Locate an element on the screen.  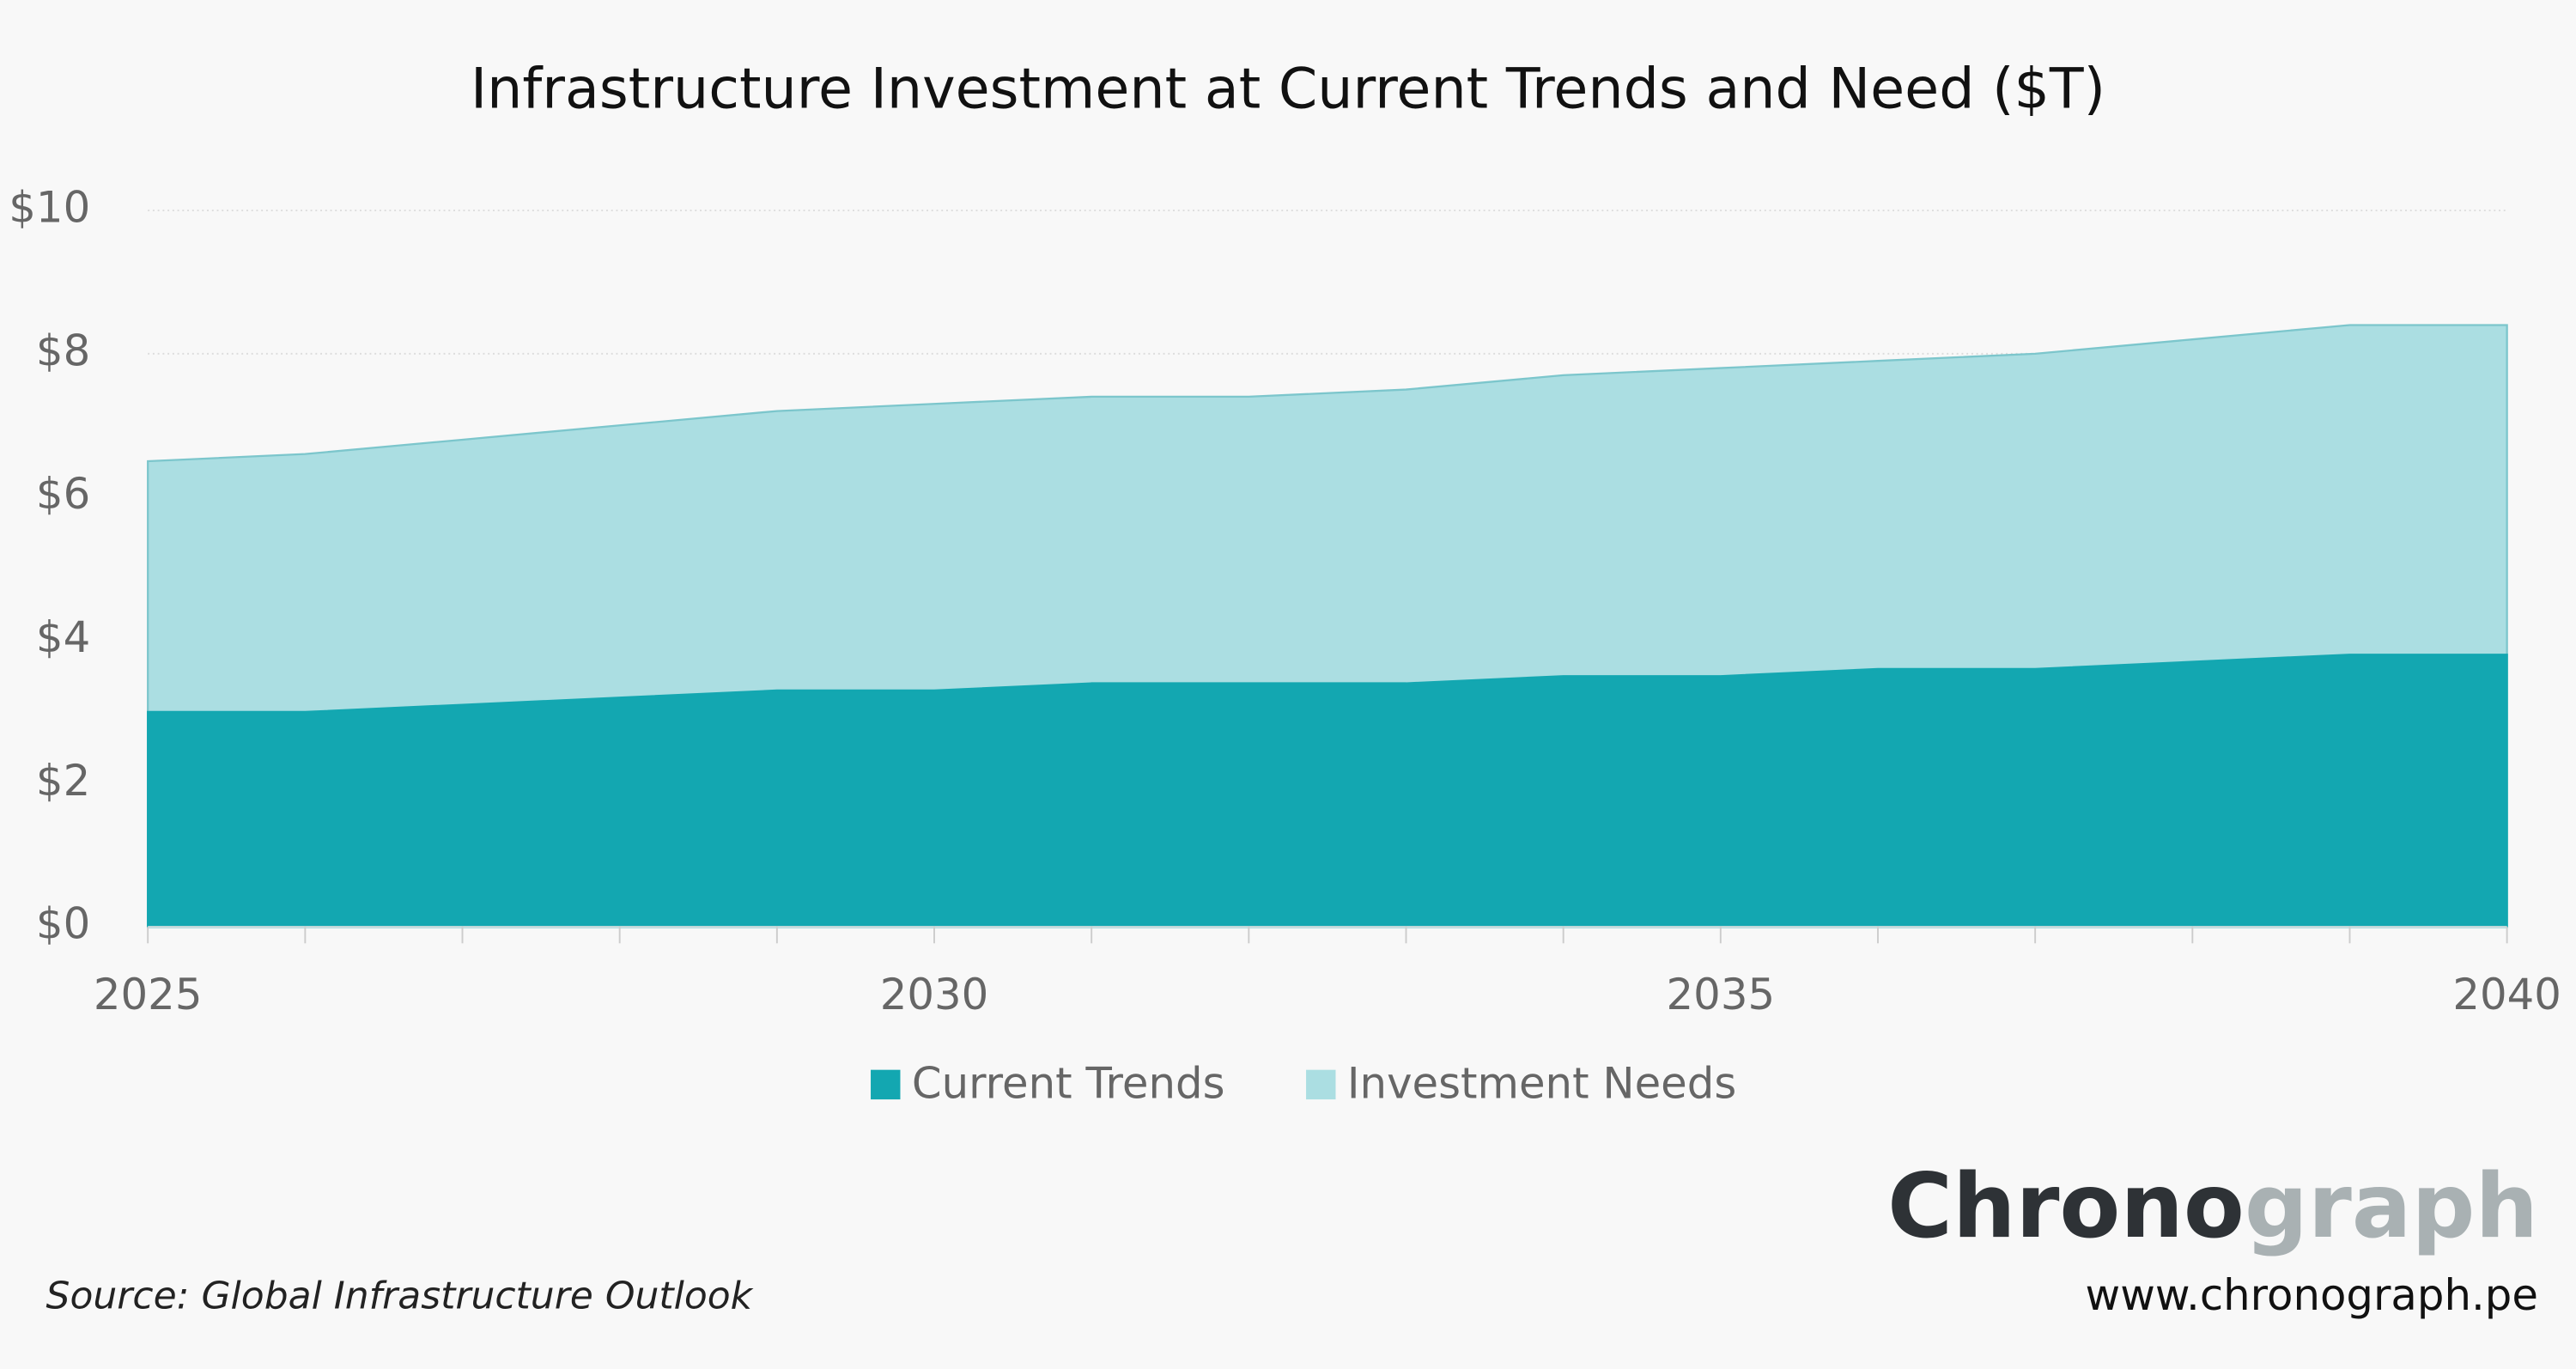
y-tick-label: $0 is located at coordinates (63, 924).